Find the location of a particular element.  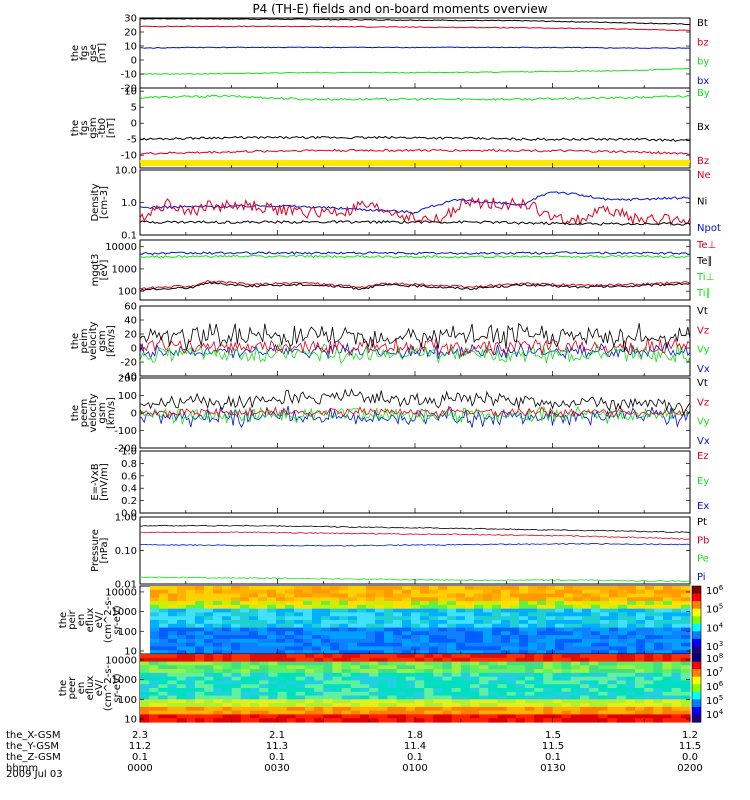

footer-value: 0000 is located at coordinates (139, 768).